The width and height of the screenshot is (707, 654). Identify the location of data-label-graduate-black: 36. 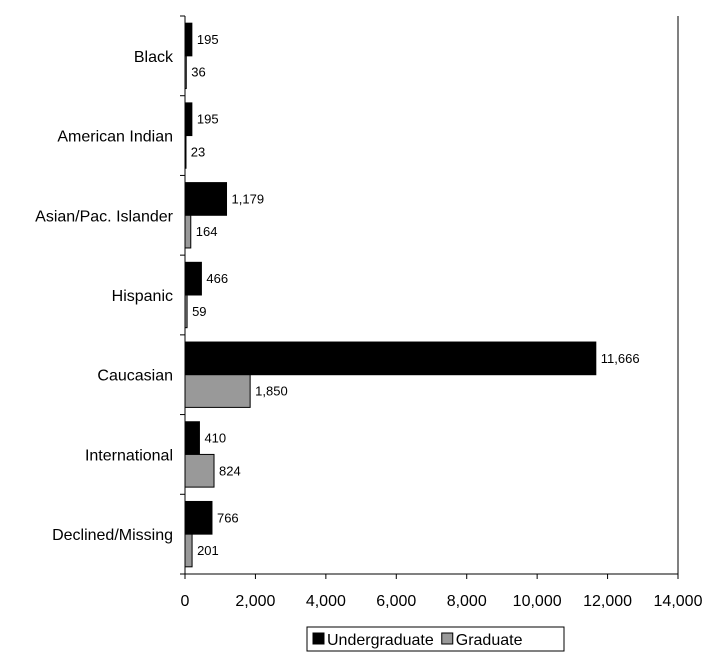
(198, 72).